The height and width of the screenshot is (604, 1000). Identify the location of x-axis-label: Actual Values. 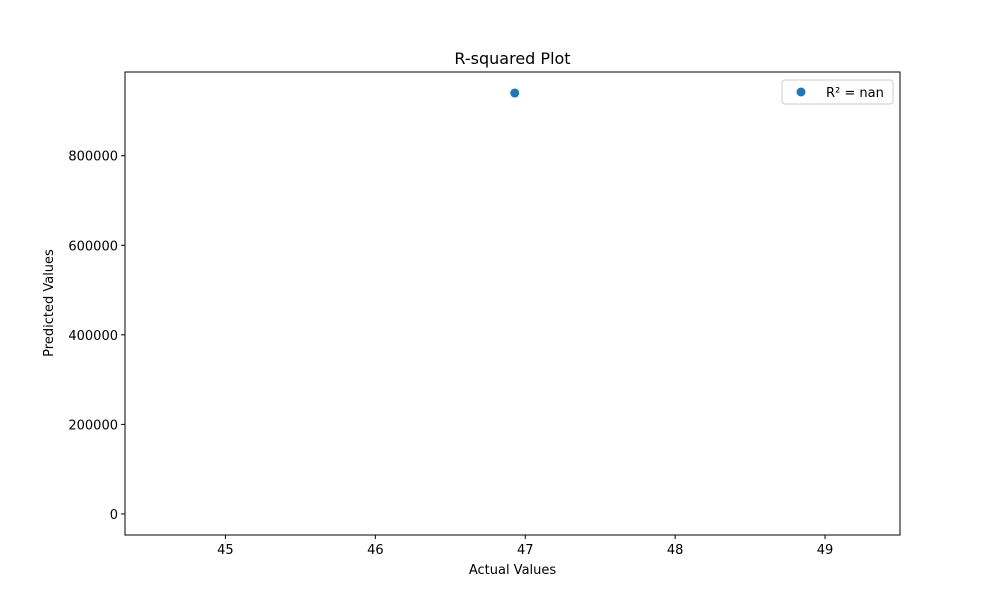
(513, 570).